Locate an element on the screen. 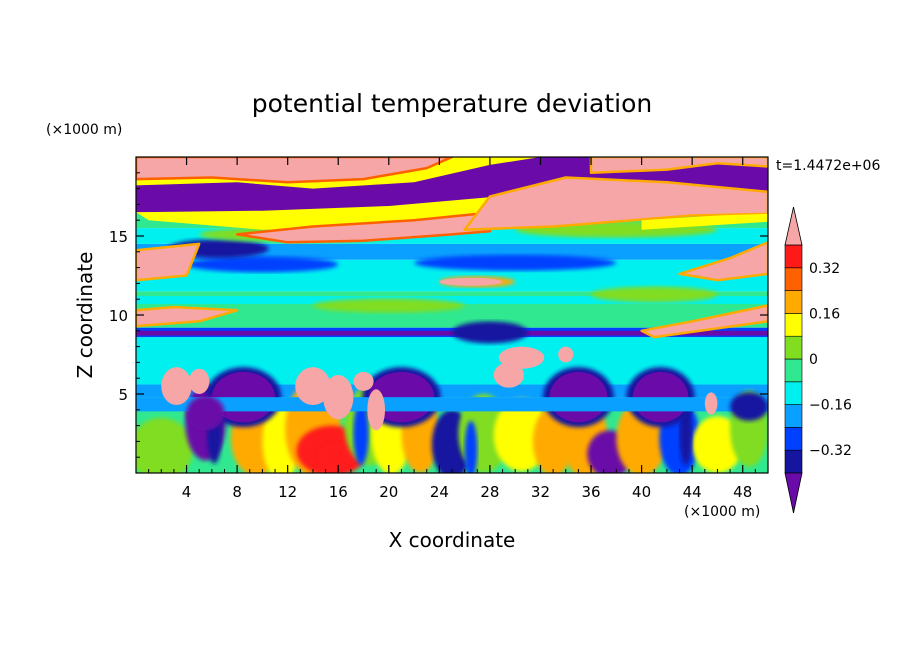  colorbar: 0.32 0.16 0 −0.16 −0.32 is located at coordinates (818, 360).